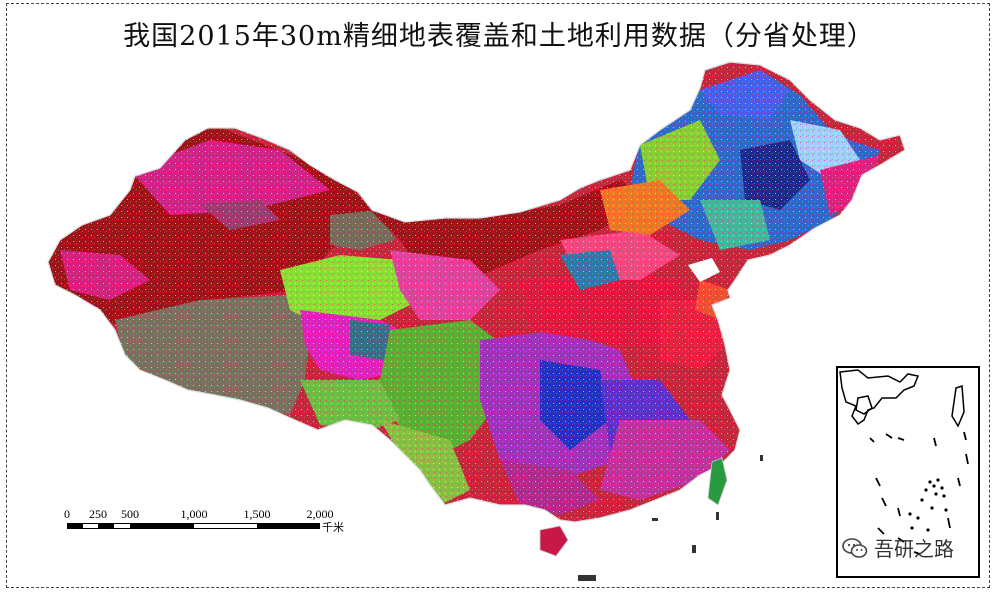 The width and height of the screenshot is (998, 593). I want to click on scale-bar, so click(193, 526).